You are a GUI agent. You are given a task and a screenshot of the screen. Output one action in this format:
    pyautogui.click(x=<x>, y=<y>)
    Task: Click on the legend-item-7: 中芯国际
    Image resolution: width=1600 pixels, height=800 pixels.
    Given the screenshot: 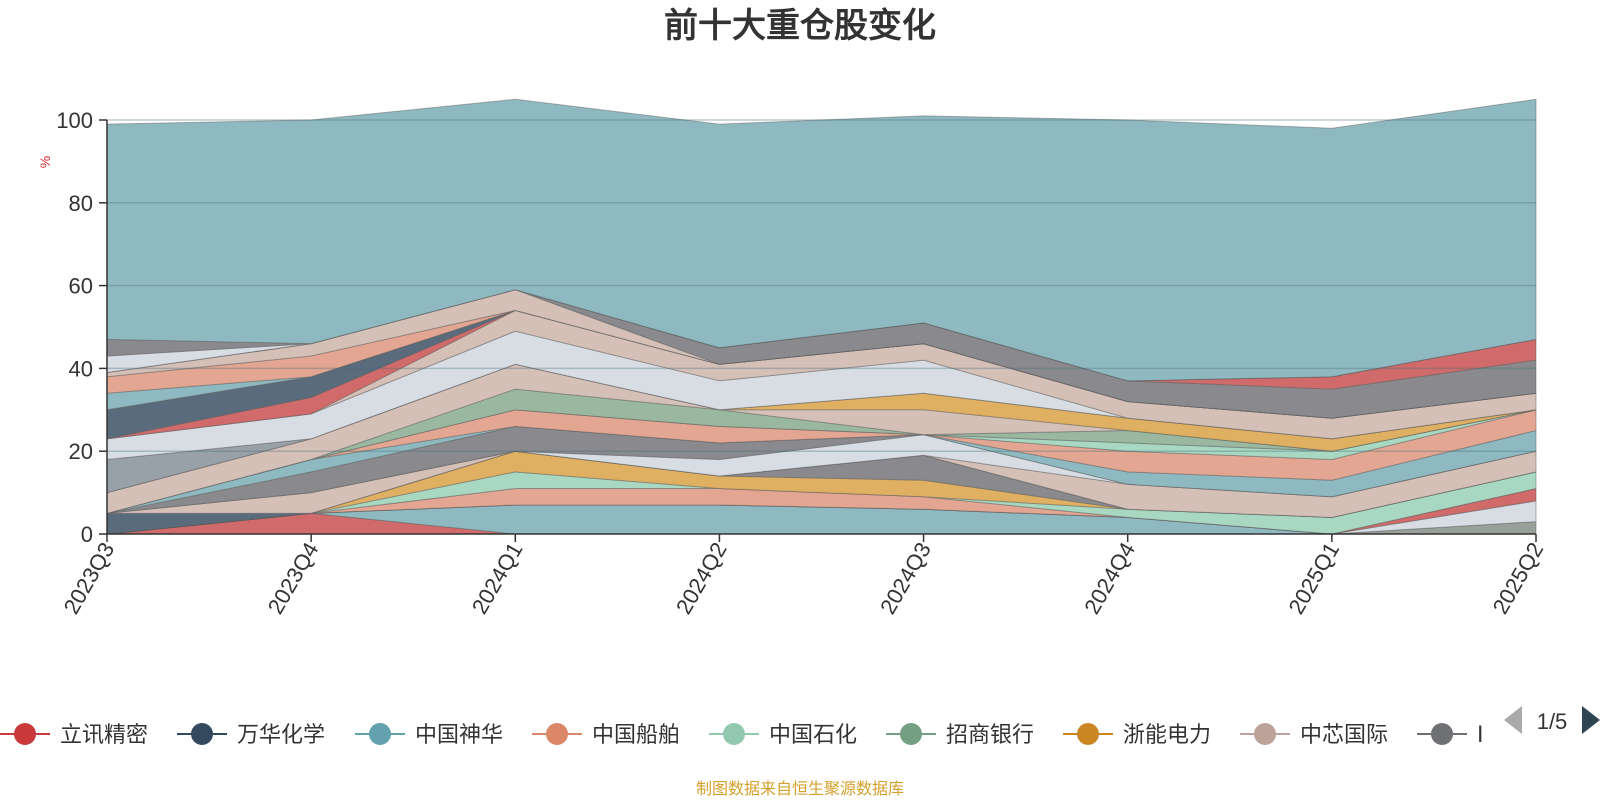 What is the action you would take?
    pyautogui.click(x=1314, y=735)
    